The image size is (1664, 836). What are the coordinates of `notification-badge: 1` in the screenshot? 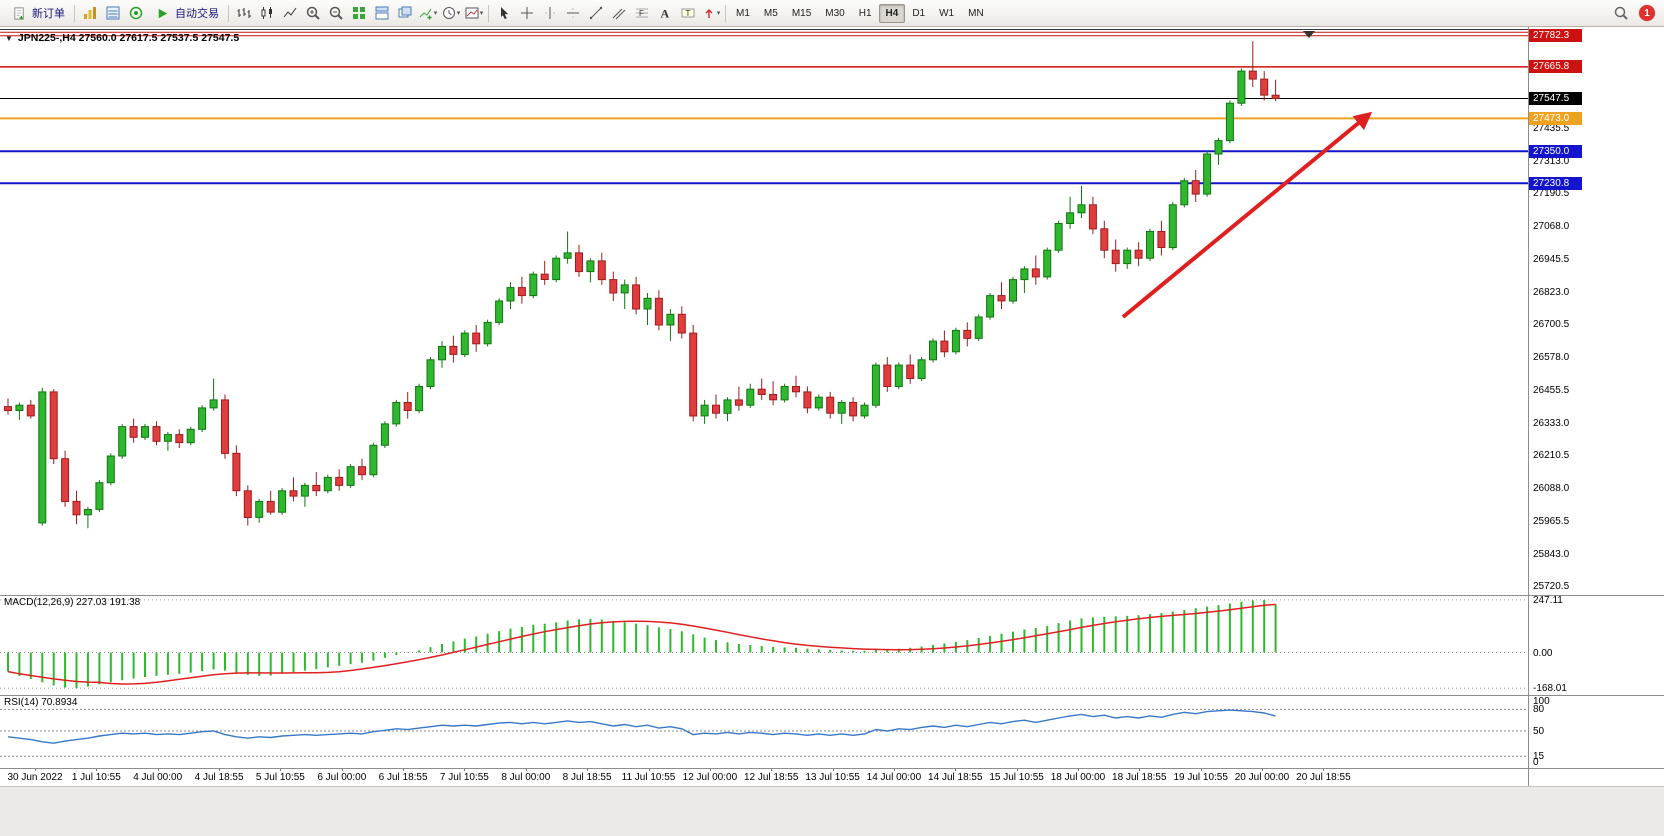 It's located at (1647, 13).